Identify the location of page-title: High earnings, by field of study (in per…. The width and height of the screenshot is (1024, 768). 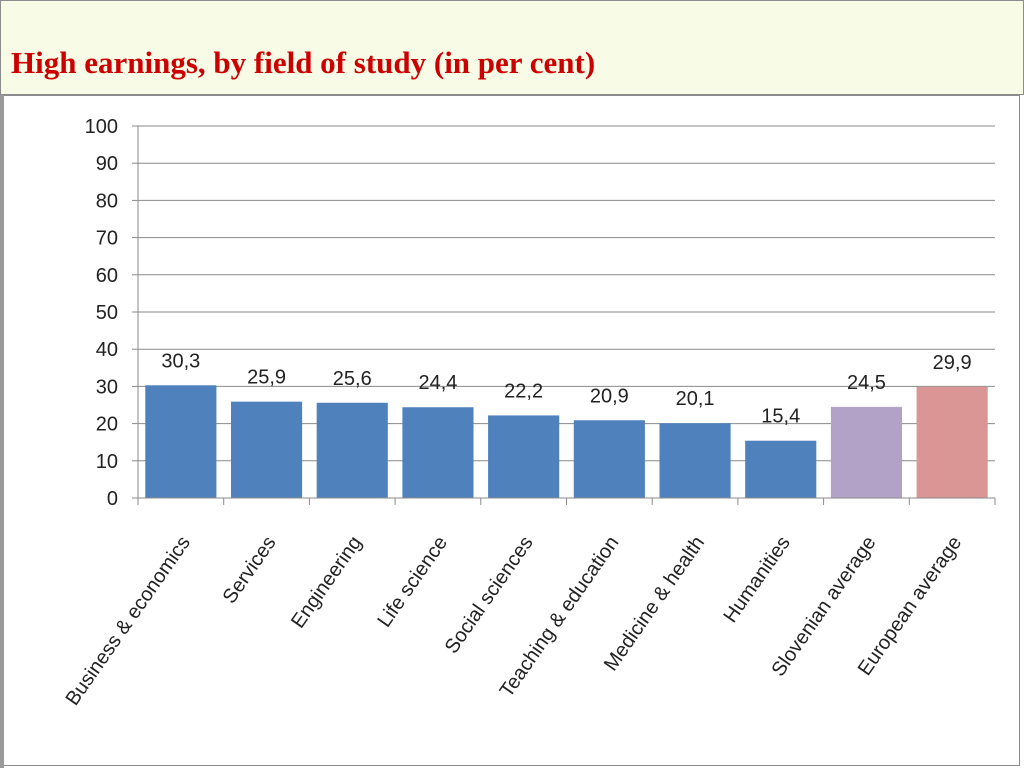
(303, 62).